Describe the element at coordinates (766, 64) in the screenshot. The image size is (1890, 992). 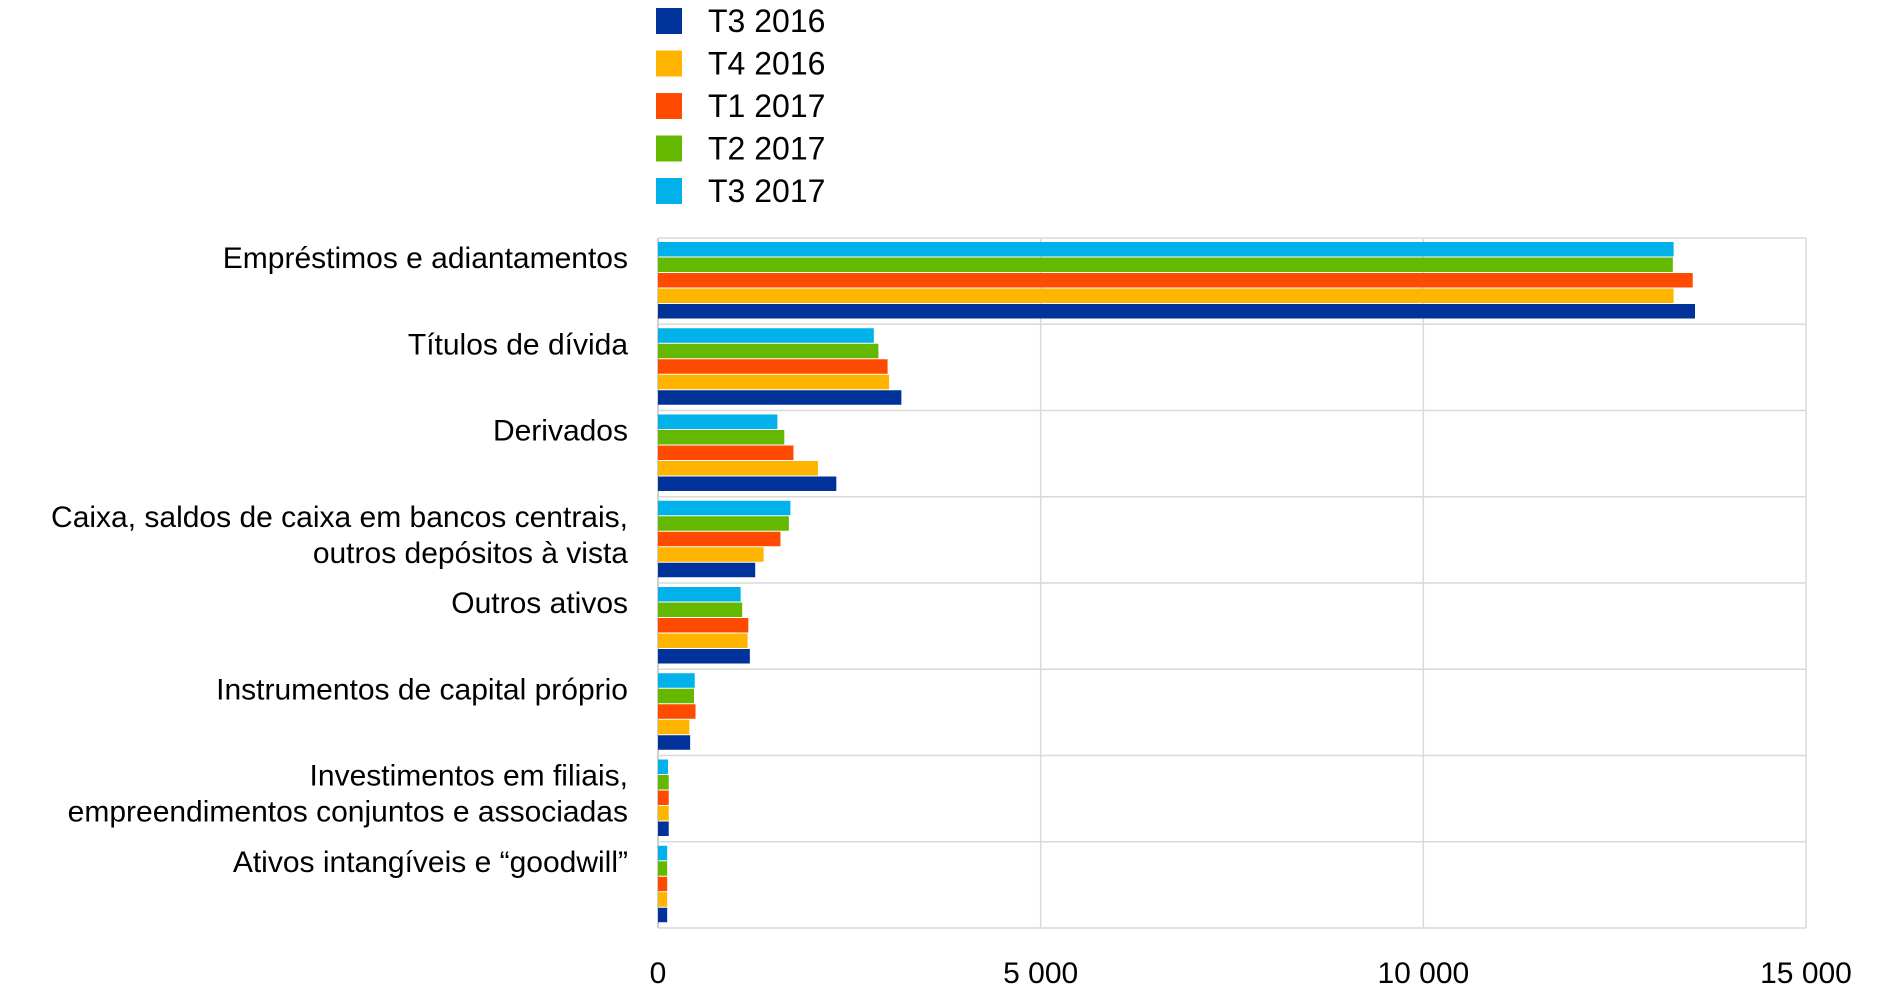
I see `legend-label: T4 2016` at that location.